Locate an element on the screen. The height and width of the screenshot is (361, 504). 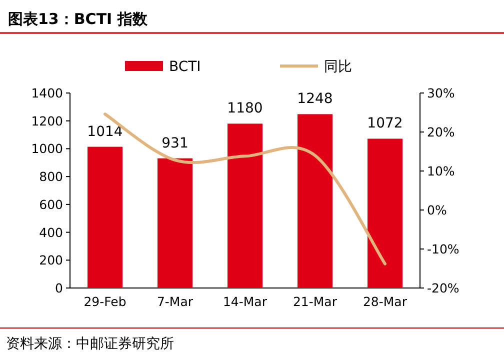
y2-tick-label: 0% is located at coordinates (437, 210).